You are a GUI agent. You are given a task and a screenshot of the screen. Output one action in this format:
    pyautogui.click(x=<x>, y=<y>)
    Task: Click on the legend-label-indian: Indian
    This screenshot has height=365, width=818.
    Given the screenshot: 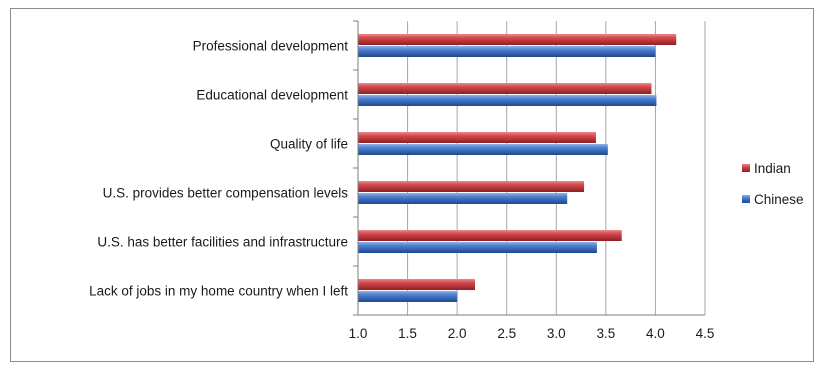 What is the action you would take?
    pyautogui.click(x=772, y=168)
    